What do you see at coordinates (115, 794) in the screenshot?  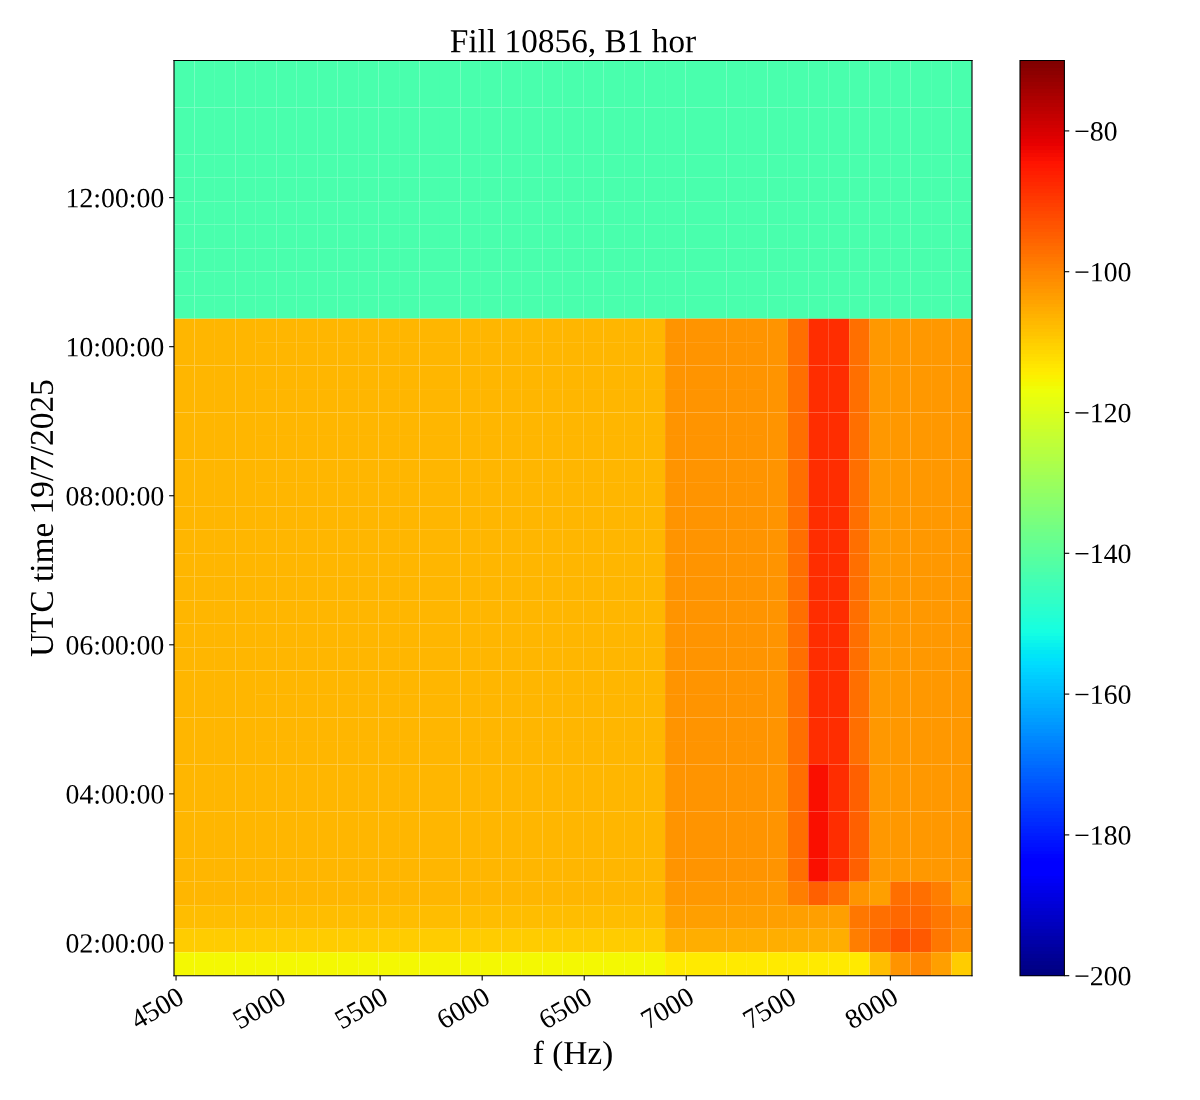 I see `y-tick-label: 04:00:00` at bounding box center [115, 794].